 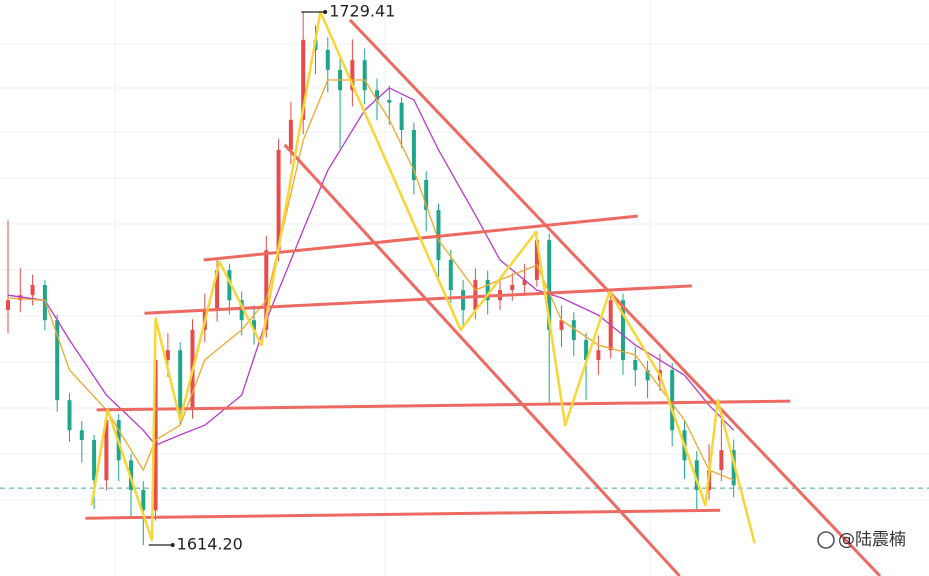 What do you see at coordinates (362, 10) in the screenshot?
I see `annotation-label: 1729.41` at bounding box center [362, 10].